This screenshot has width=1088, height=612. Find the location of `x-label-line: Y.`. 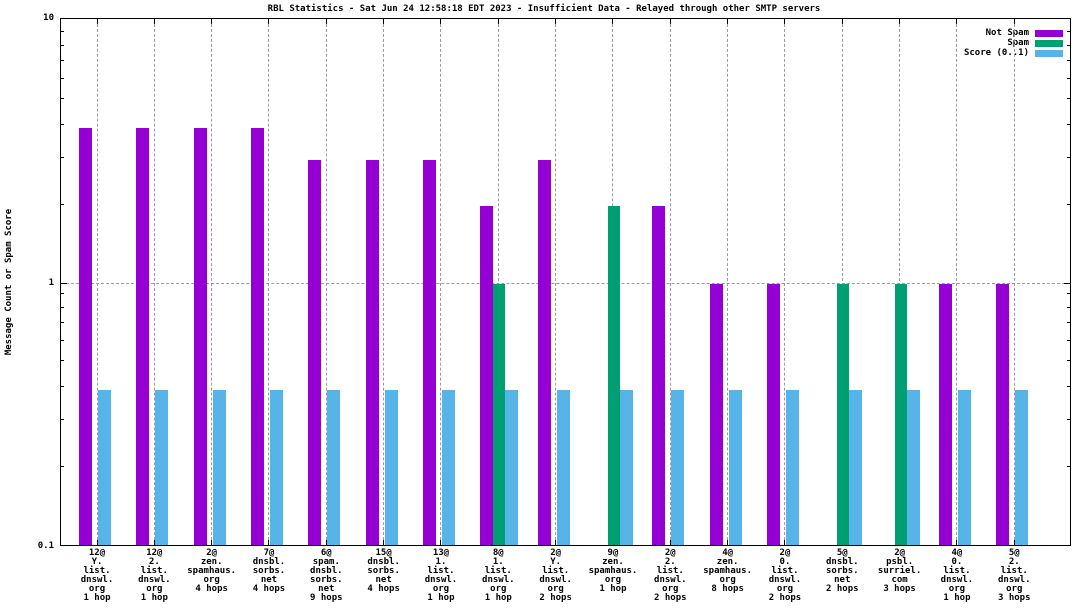

x-label-line: Y. is located at coordinates (556, 562).